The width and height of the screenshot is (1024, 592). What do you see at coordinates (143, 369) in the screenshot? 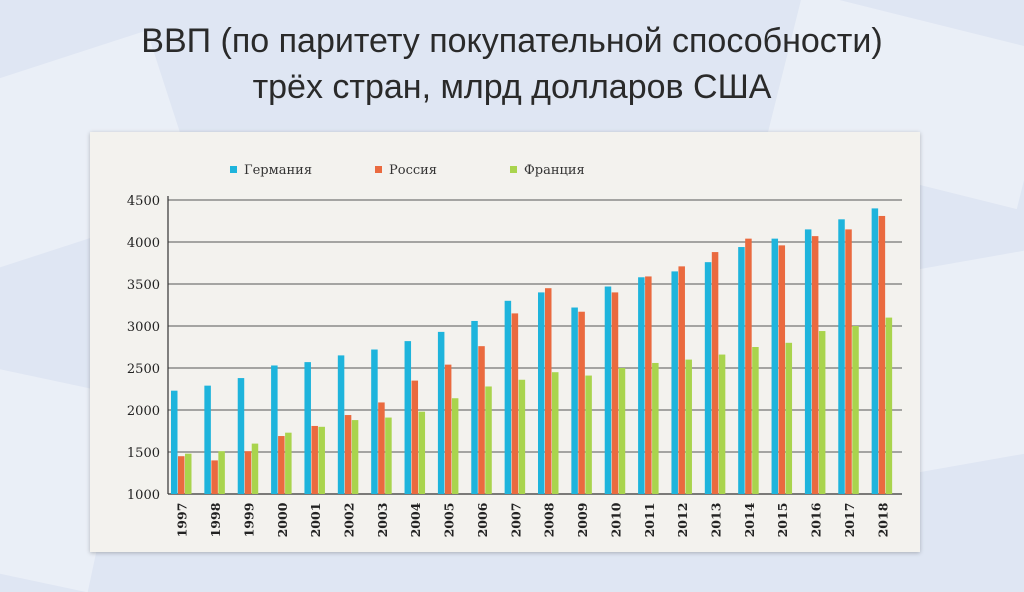
I see `y-tick-label: 2500` at bounding box center [143, 369].